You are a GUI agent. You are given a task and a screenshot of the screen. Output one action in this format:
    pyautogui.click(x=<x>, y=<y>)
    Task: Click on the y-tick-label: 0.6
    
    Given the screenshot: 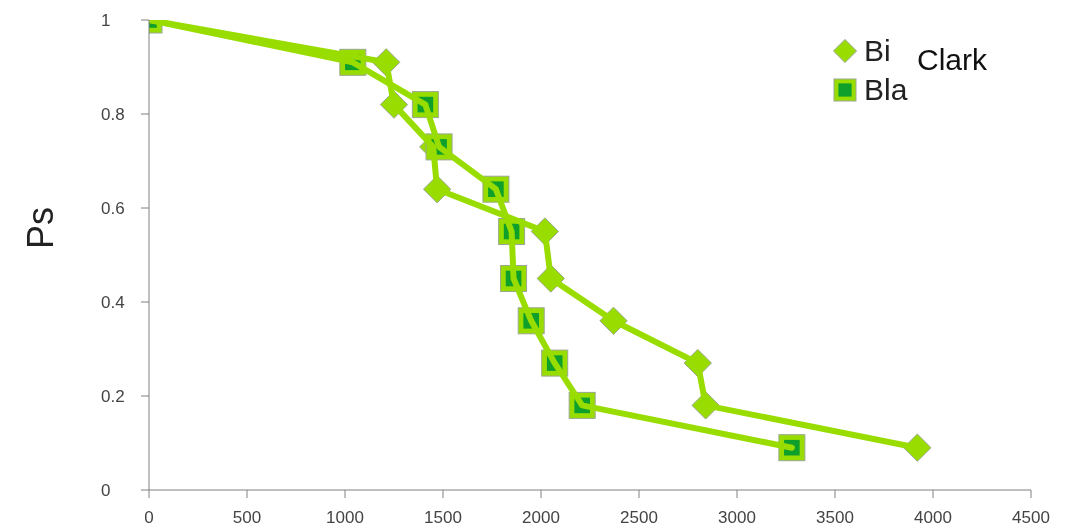 What is the action you would take?
    pyautogui.click(x=113, y=208)
    